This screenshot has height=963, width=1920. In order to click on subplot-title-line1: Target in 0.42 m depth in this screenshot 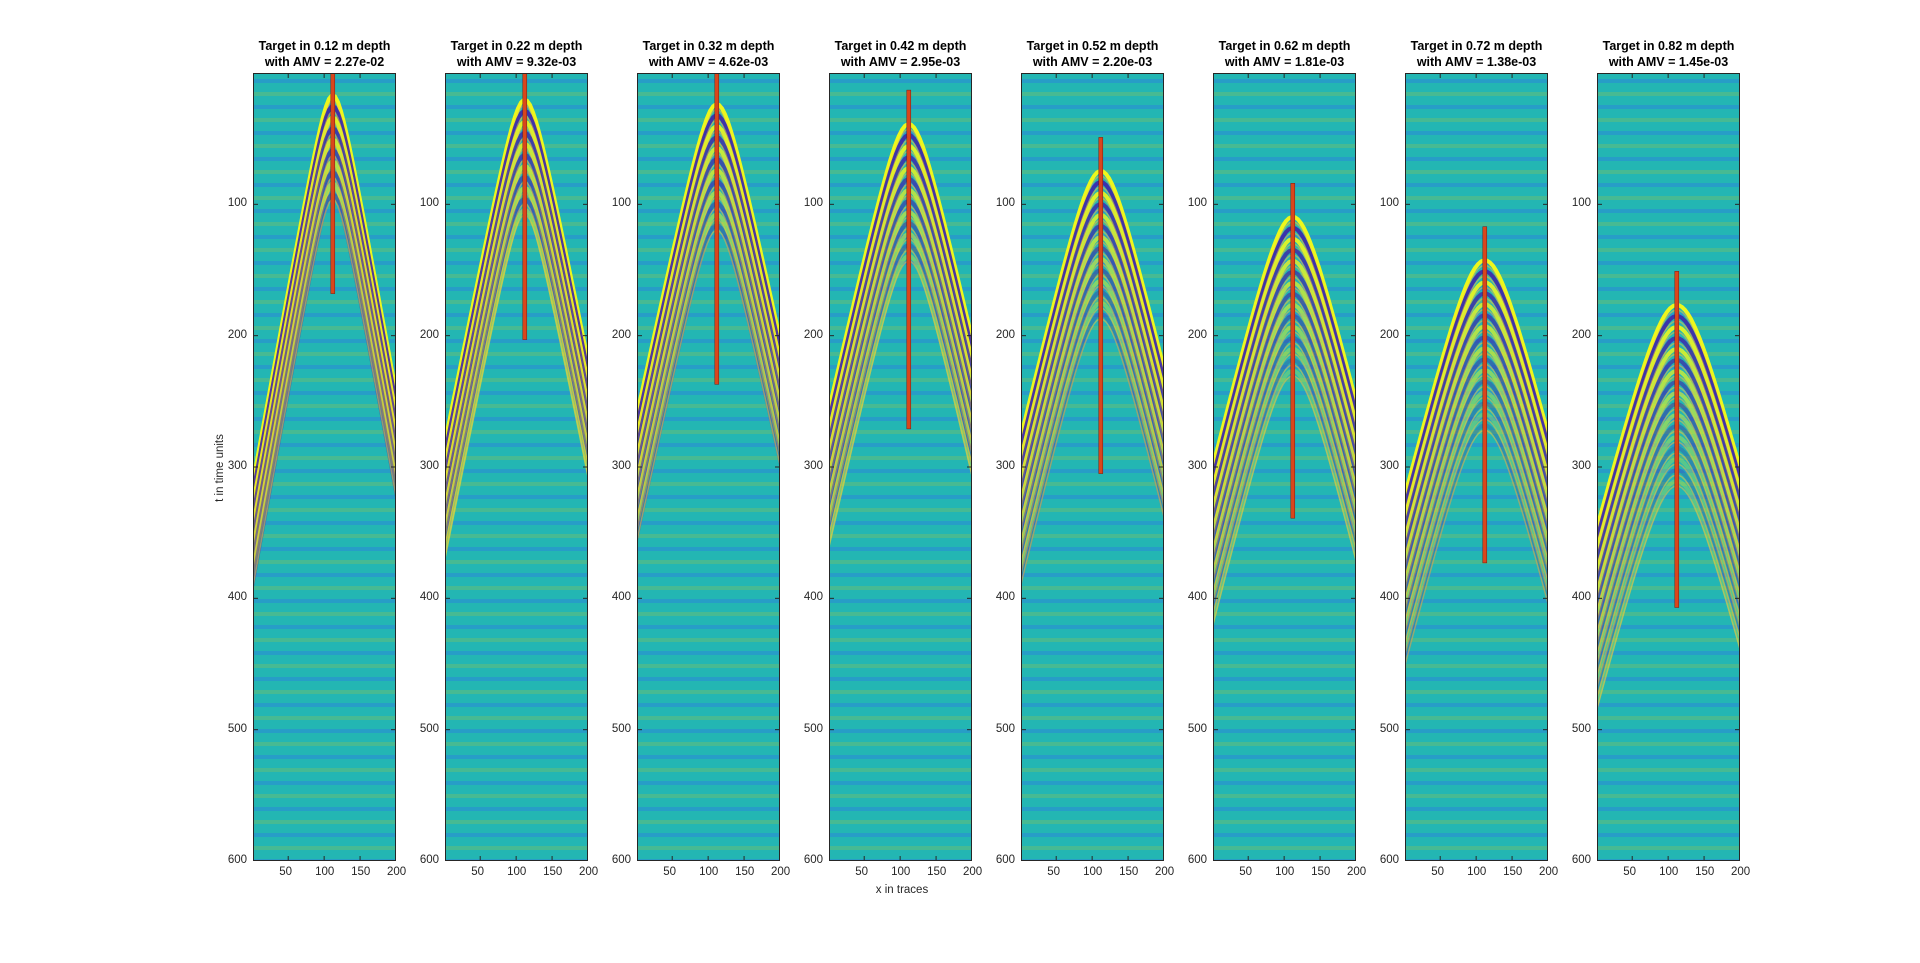, I will do `click(900, 46)`.